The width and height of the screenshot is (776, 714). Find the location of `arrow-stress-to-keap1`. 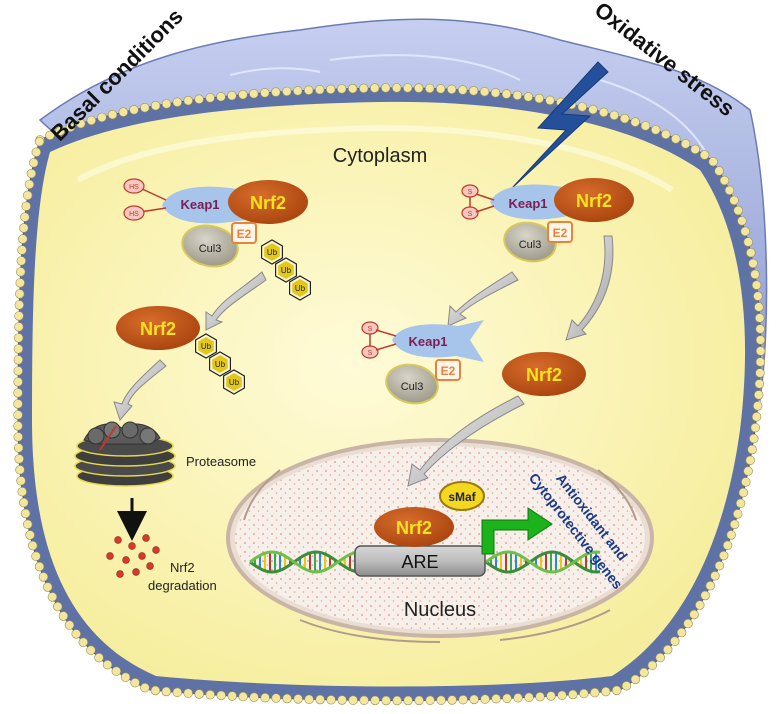

arrow-stress-to-keap1 is located at coordinates (483, 299).